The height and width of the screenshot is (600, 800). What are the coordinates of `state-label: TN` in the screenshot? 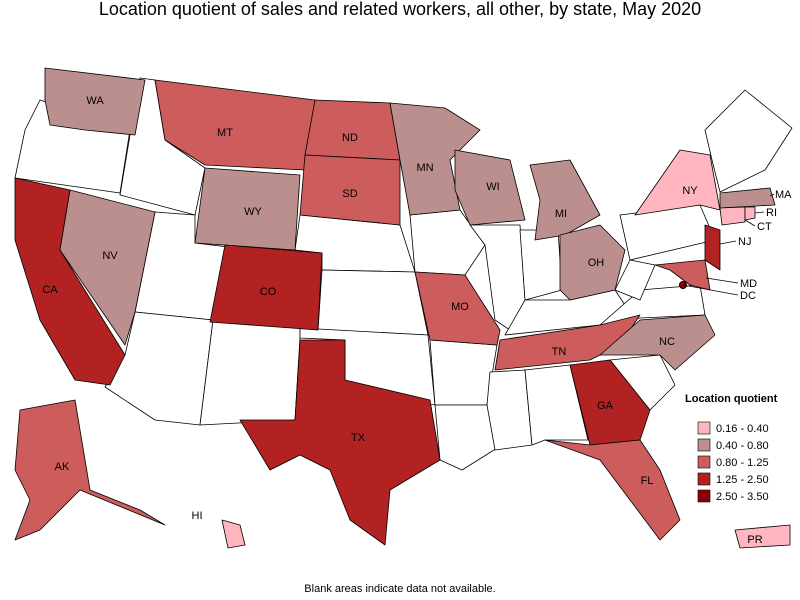 It's located at (559, 352).